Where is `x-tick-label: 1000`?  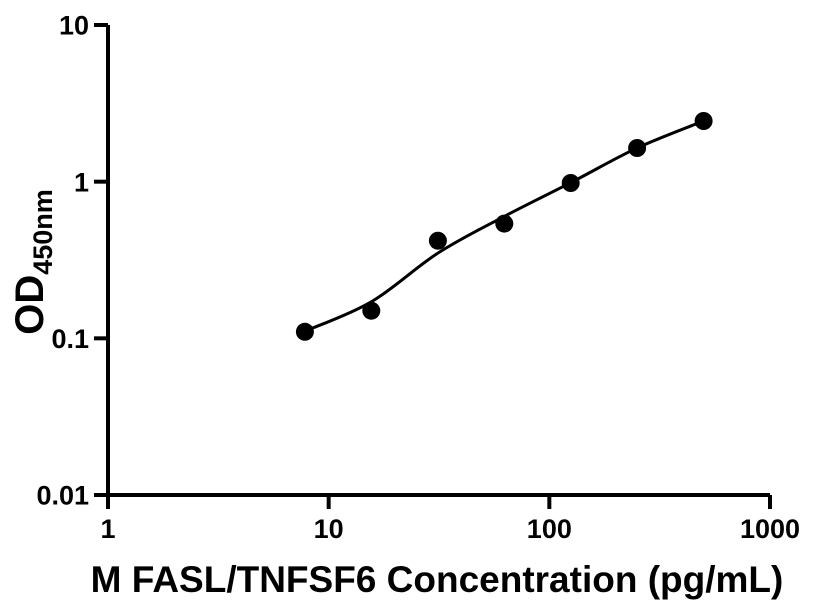 x-tick-label: 1000 is located at coordinates (770, 529).